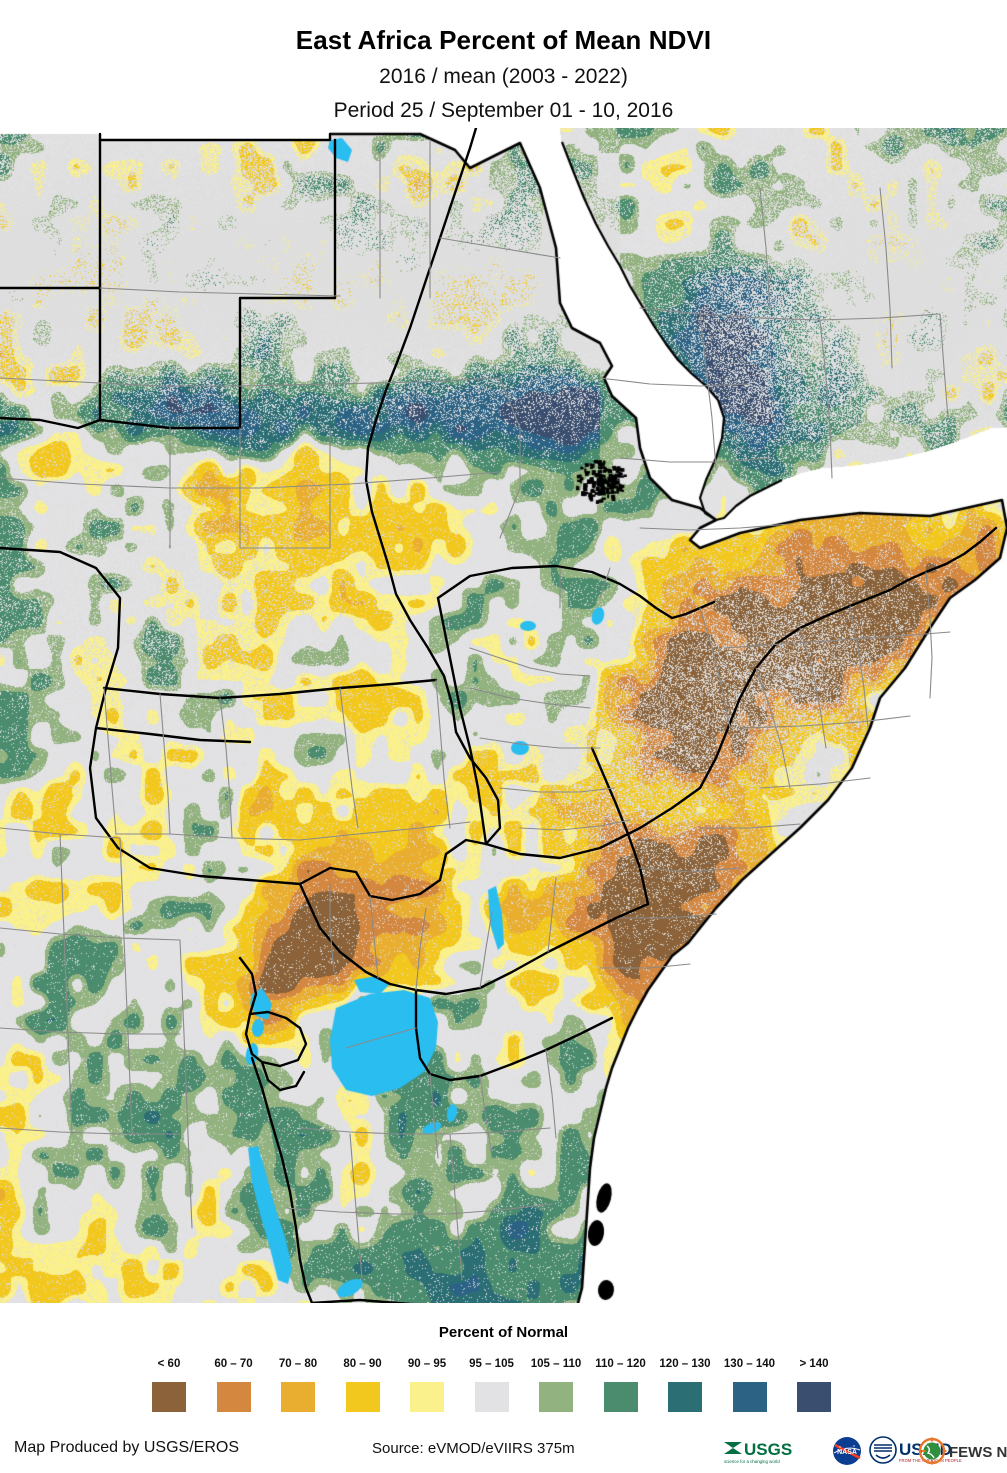  I want to click on legend-item: 80 – 90, so click(363, 1385).